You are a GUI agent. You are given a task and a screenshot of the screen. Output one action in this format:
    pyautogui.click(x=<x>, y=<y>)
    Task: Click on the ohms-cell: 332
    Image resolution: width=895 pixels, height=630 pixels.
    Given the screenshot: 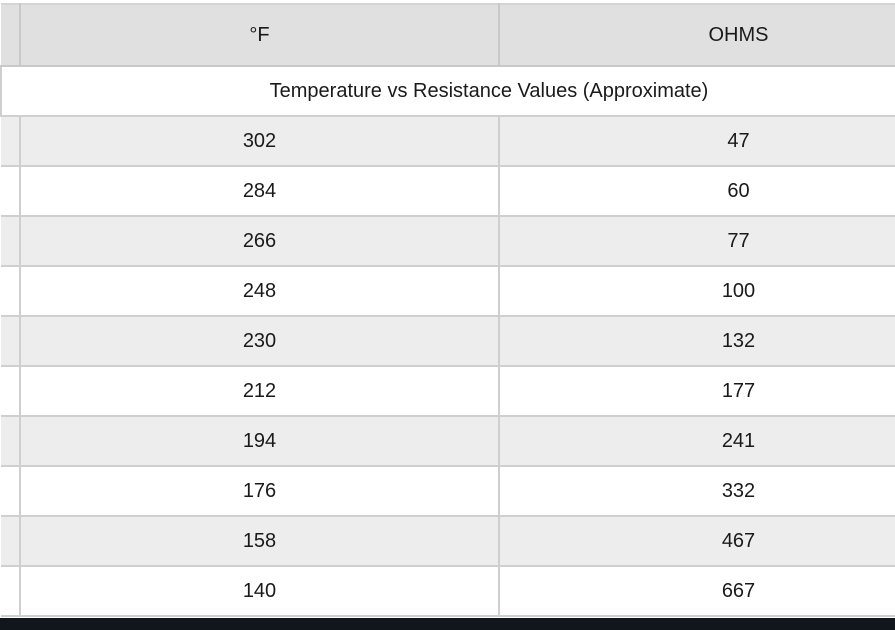 What is the action you would take?
    pyautogui.click(x=696, y=491)
    